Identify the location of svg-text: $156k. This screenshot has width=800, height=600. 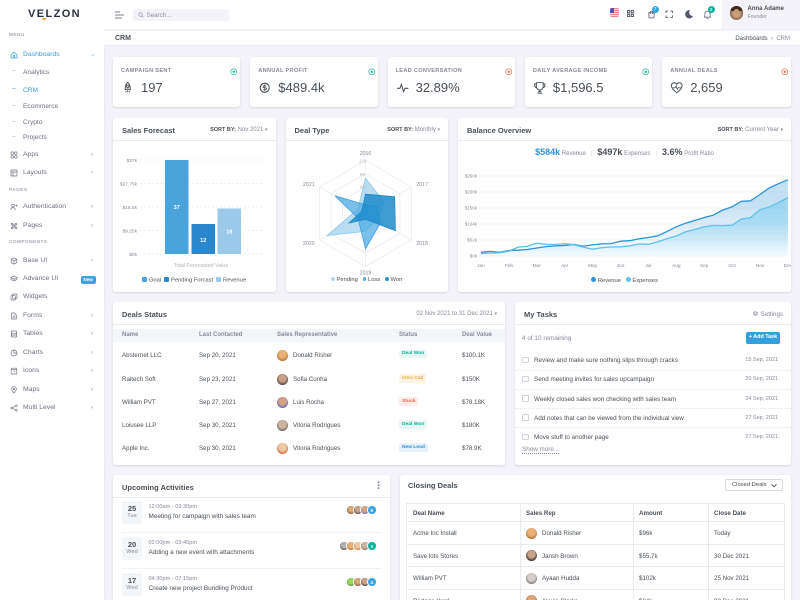
(471, 208).